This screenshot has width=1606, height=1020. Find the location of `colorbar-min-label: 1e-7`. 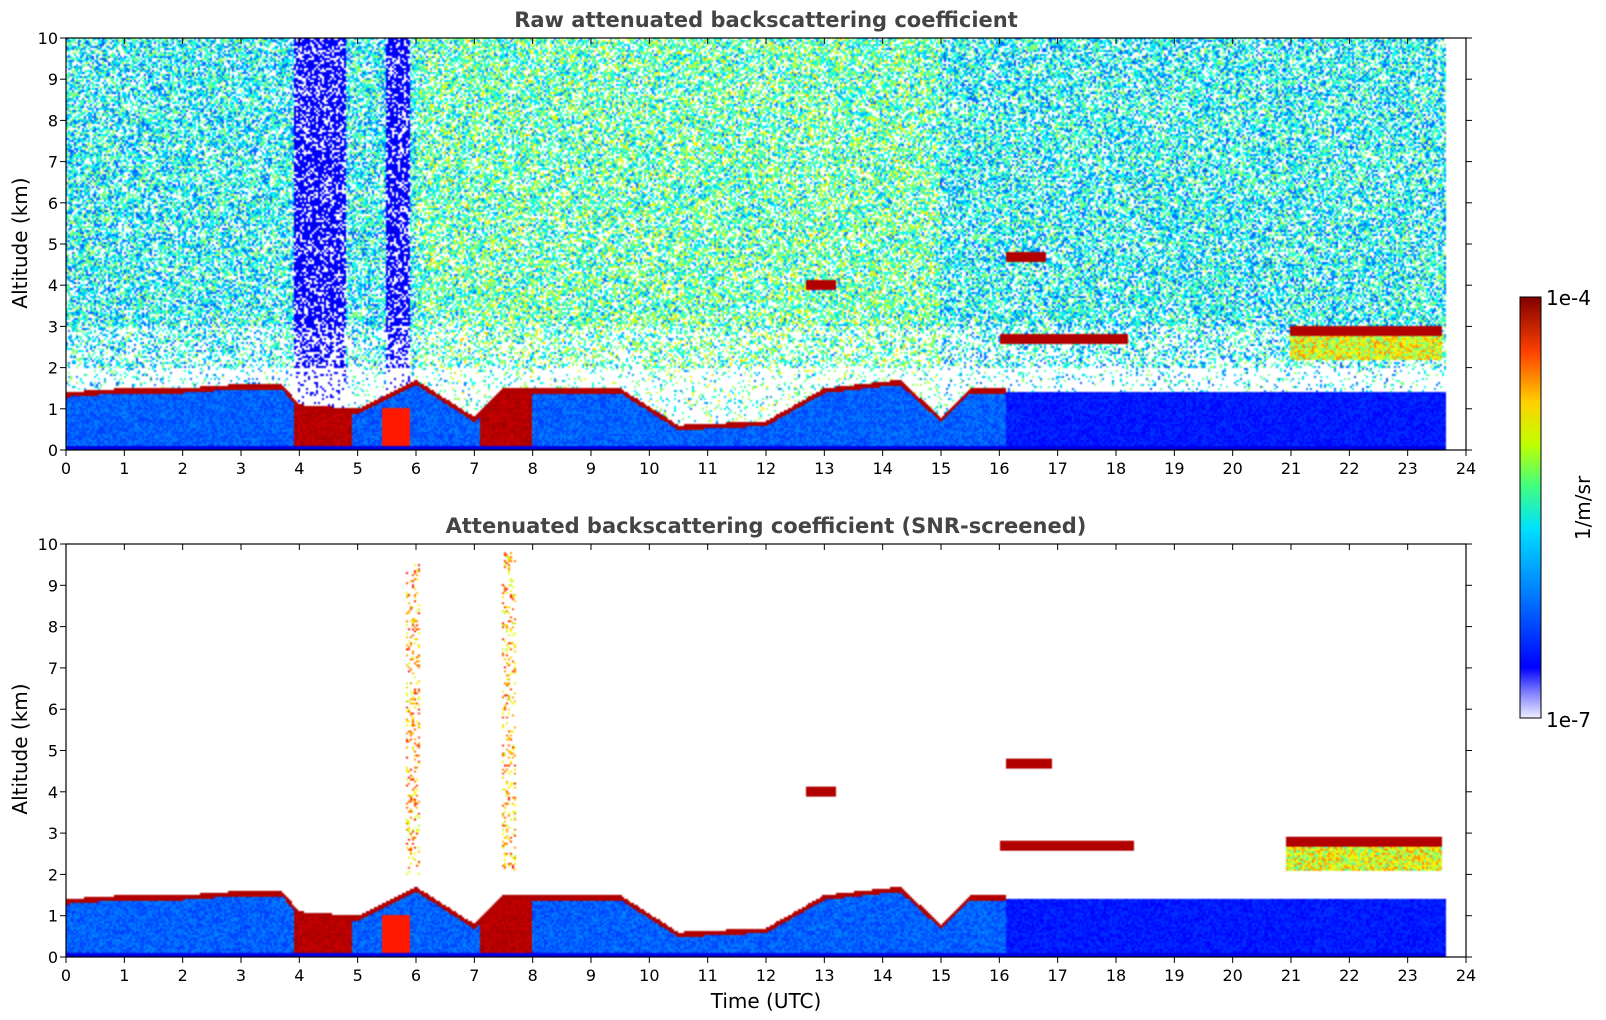

colorbar-min-label: 1e-7 is located at coordinates (1568, 720).